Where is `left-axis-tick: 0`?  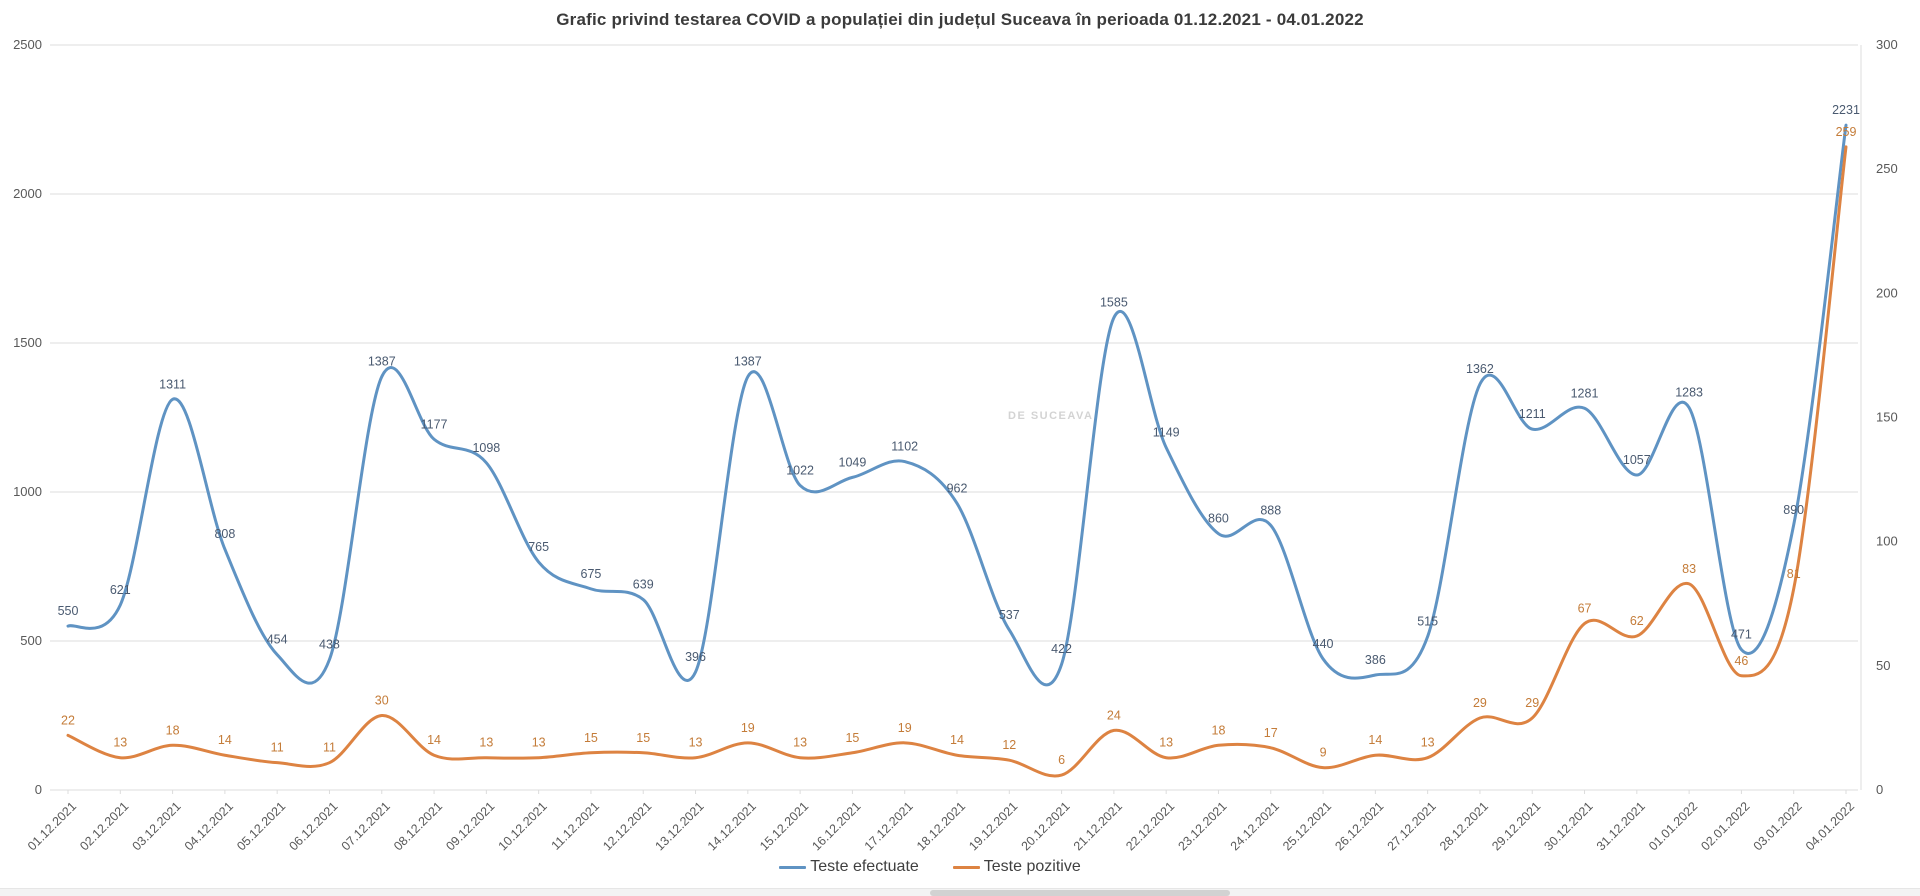 left-axis-tick: 0 is located at coordinates (38, 789).